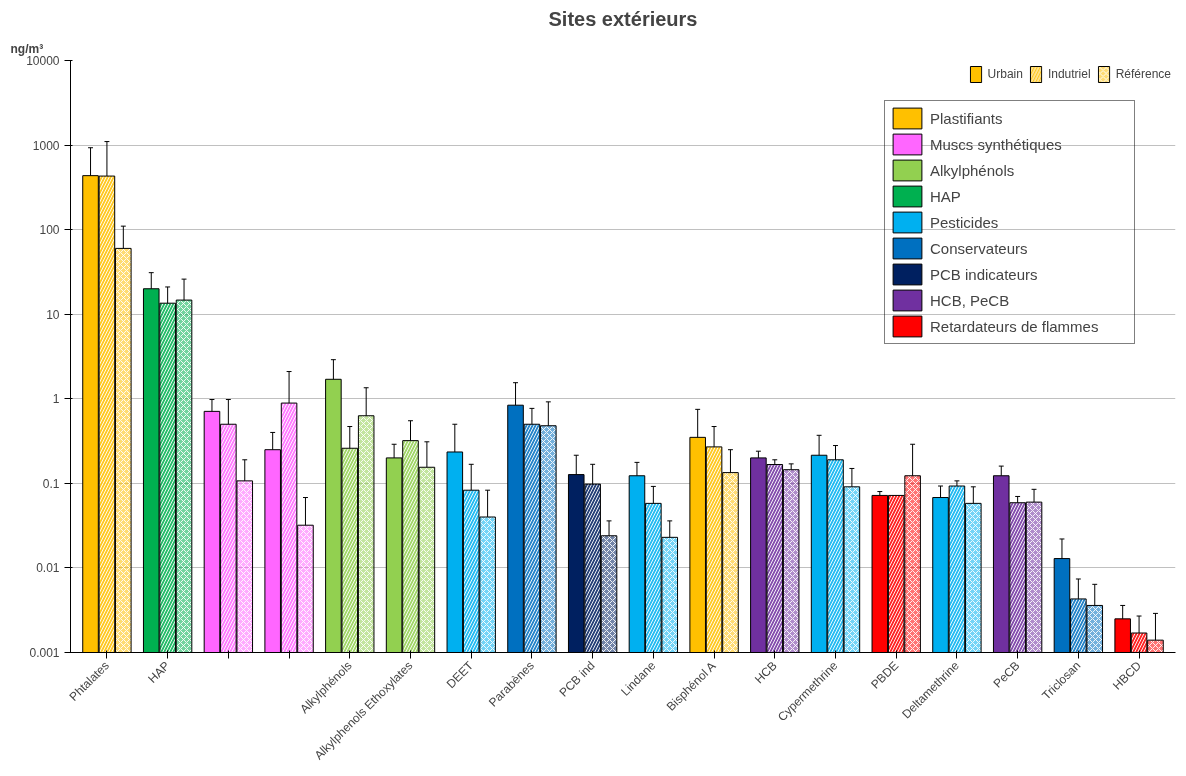 The width and height of the screenshot is (1186, 776). I want to click on legend-label: Urbain, so click(1005, 74).